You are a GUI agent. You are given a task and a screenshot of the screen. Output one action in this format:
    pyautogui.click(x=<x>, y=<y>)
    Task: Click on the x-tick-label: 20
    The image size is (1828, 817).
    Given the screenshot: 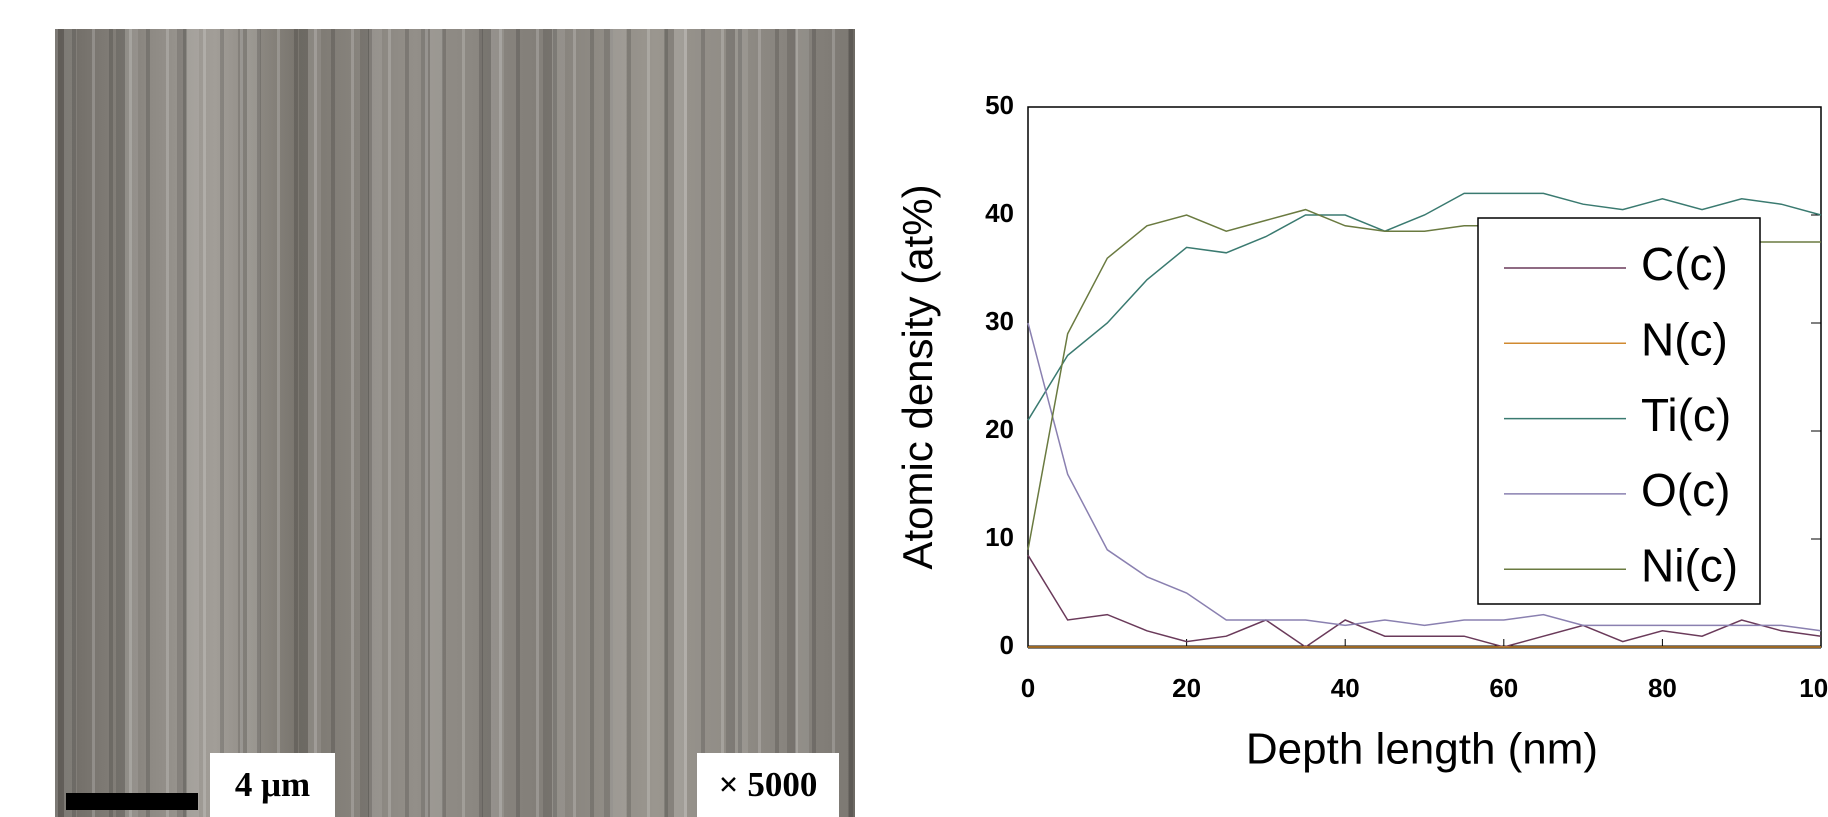 What is the action you would take?
    pyautogui.click(x=1186, y=688)
    